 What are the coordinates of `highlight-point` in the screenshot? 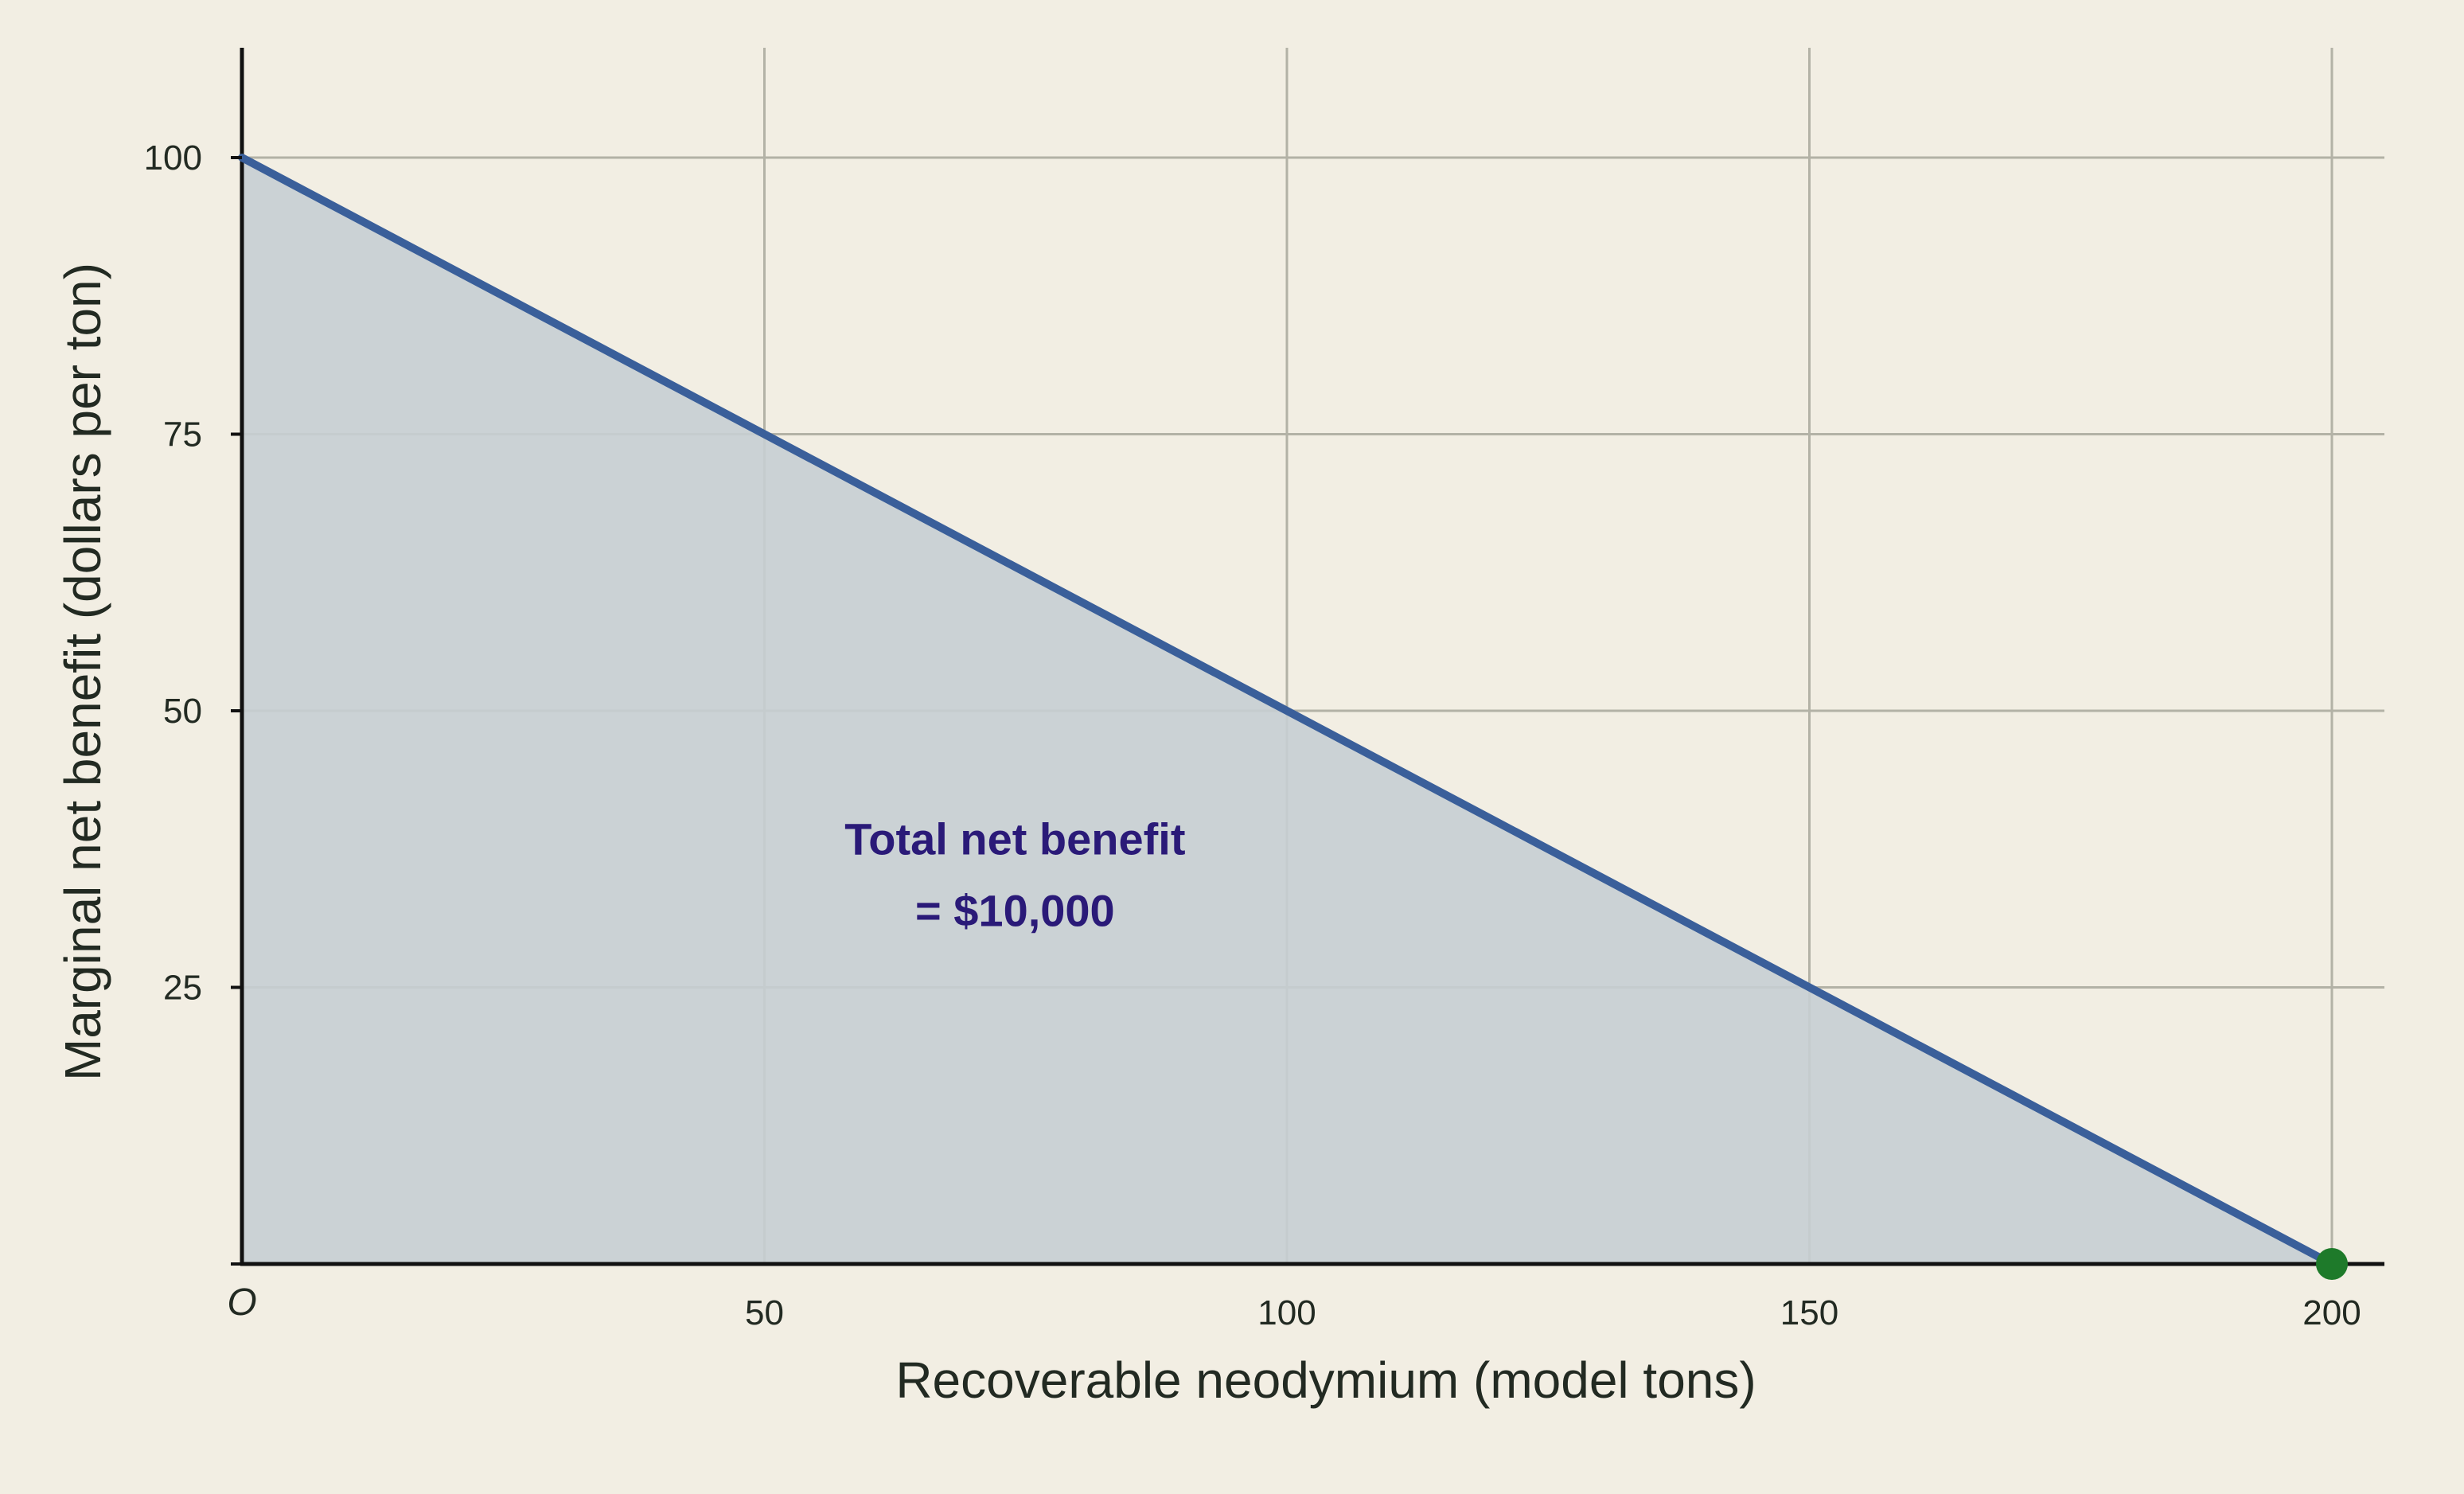 It's located at (2332, 1264).